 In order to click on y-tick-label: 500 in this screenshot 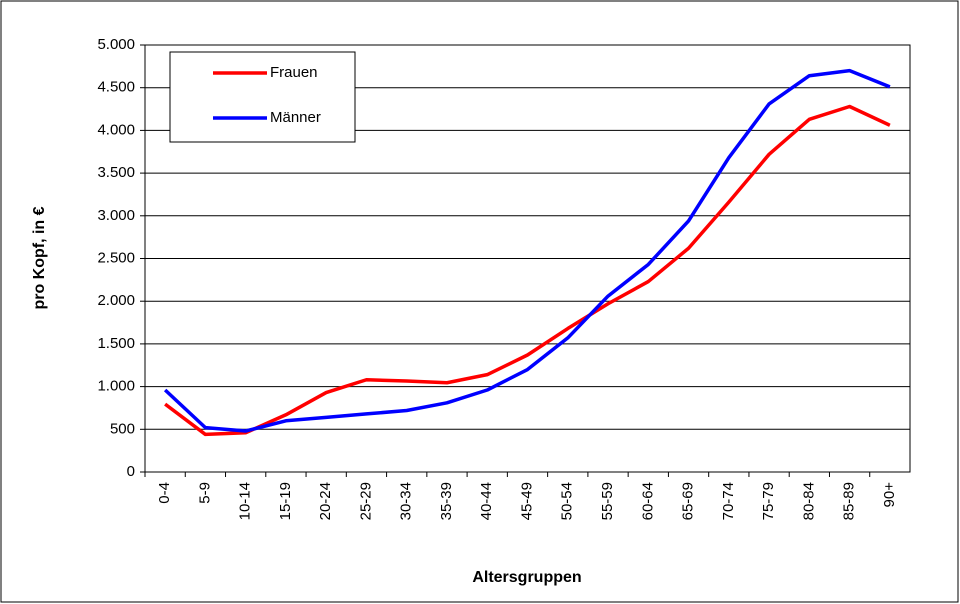, I will do `click(122, 428)`.